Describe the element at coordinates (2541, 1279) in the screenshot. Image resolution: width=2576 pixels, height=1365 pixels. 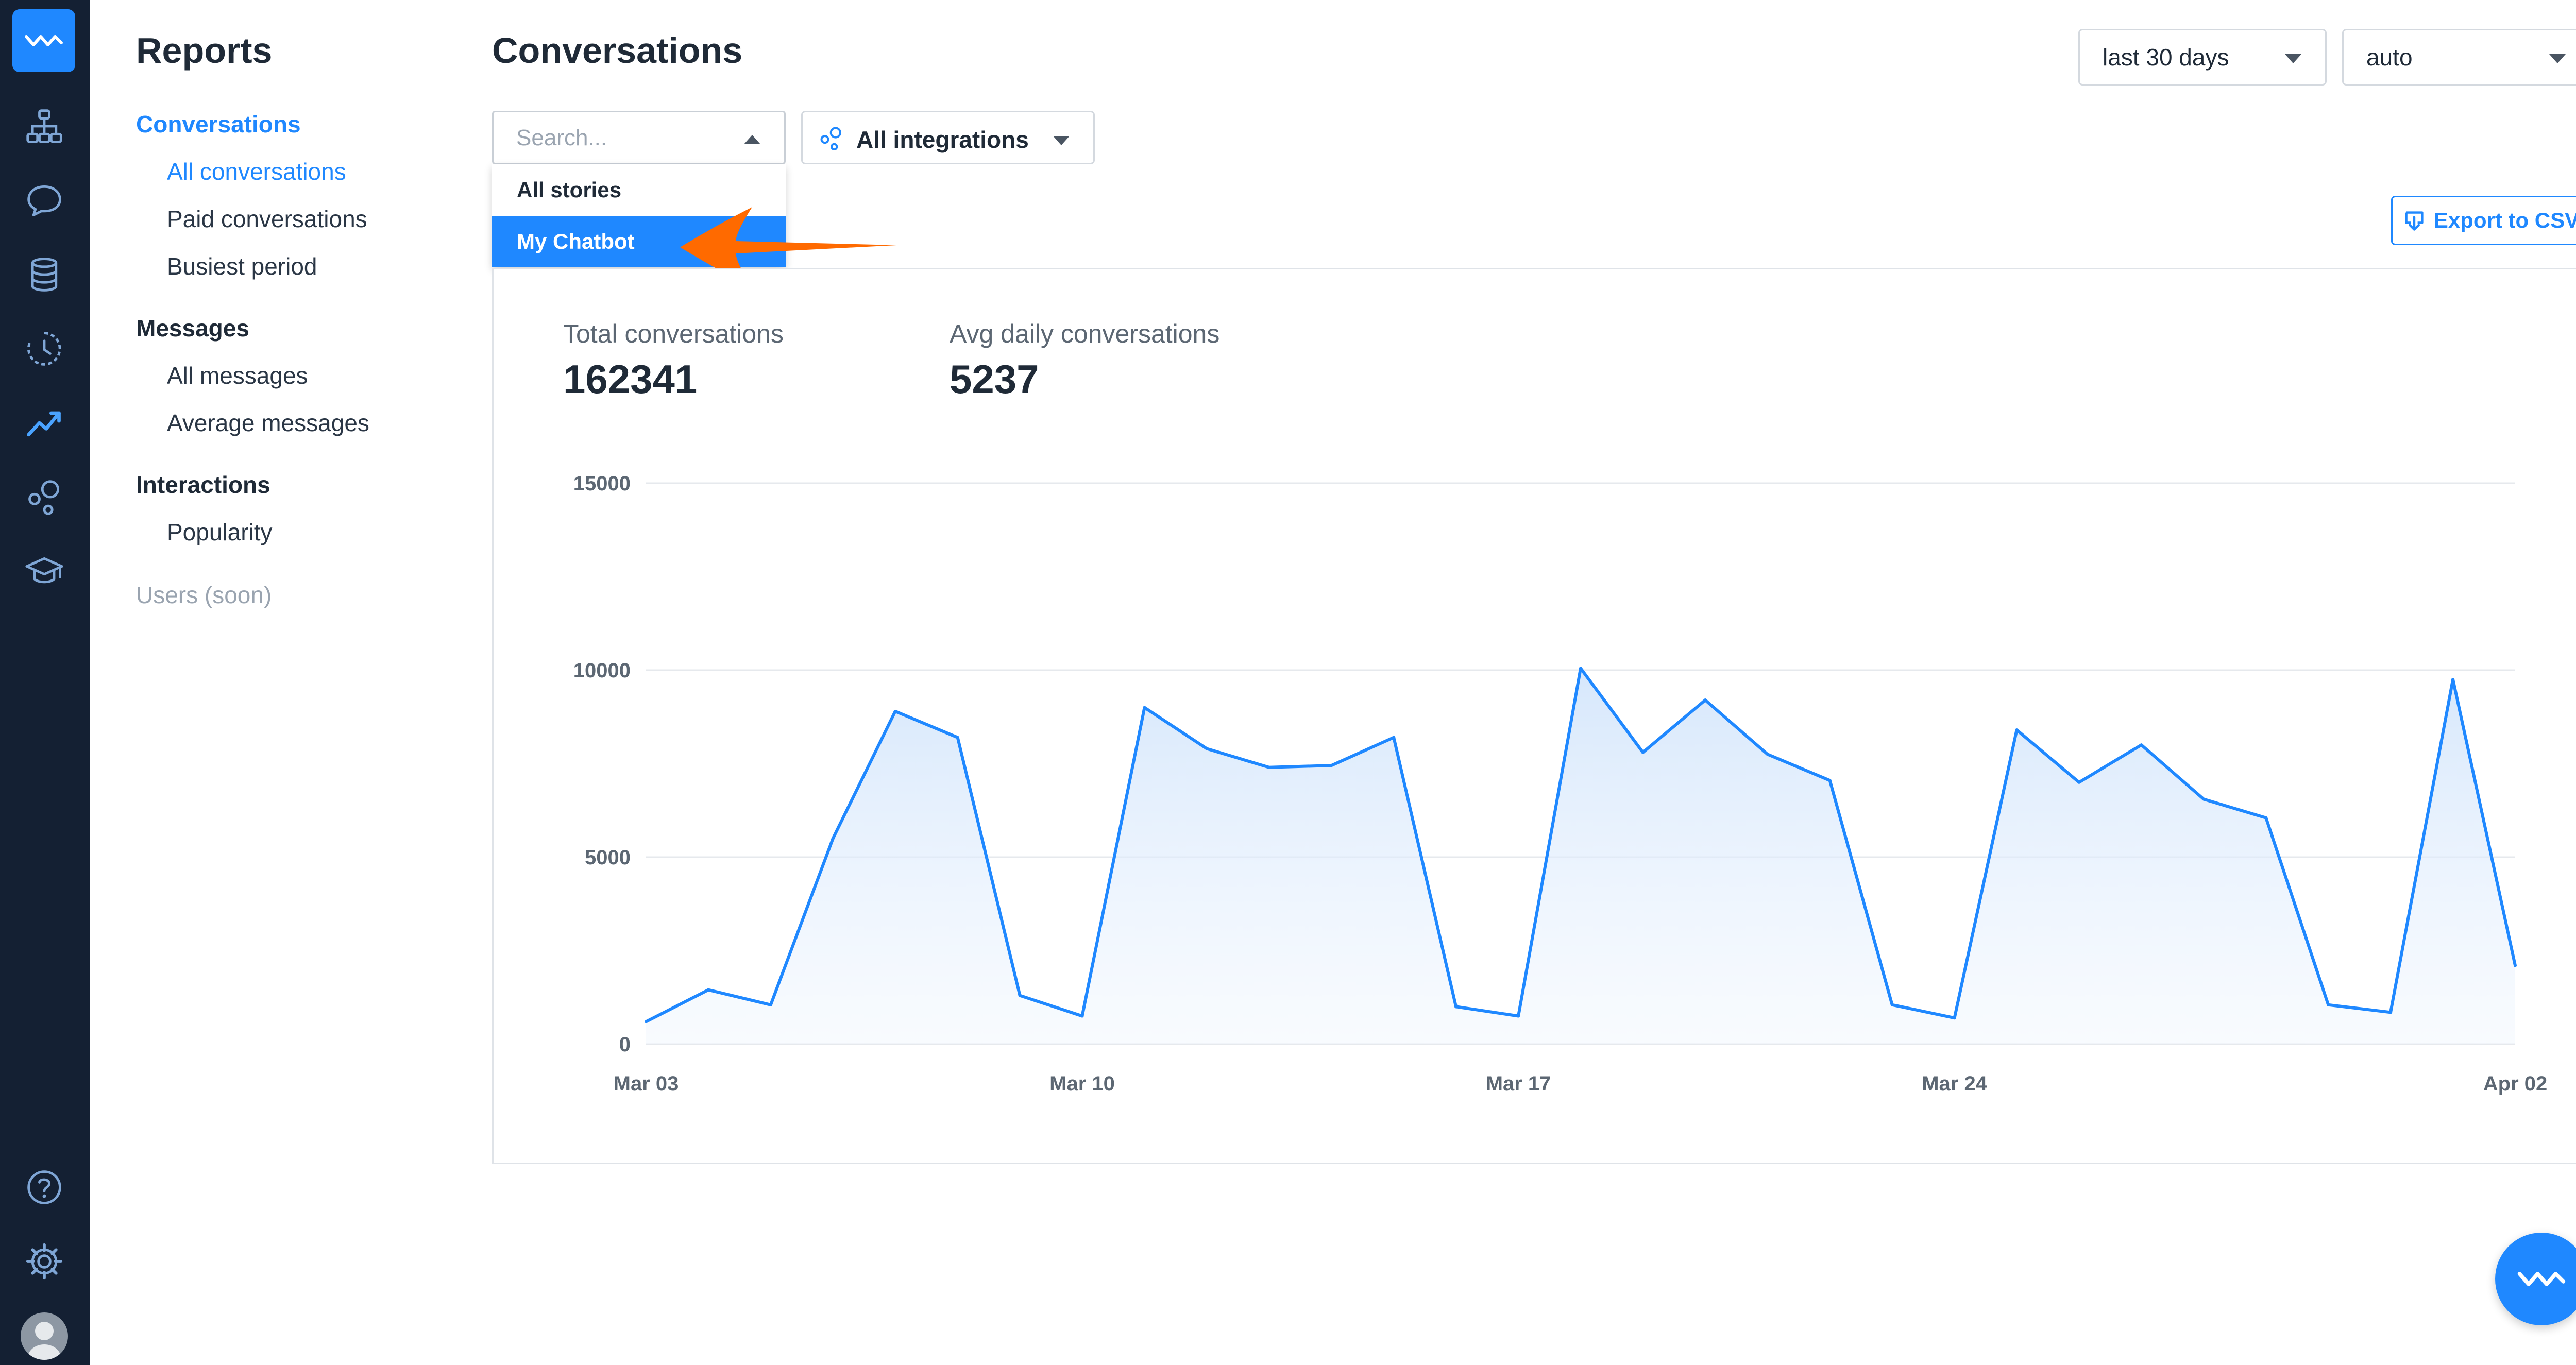
I see `chat-widget-icon` at that location.